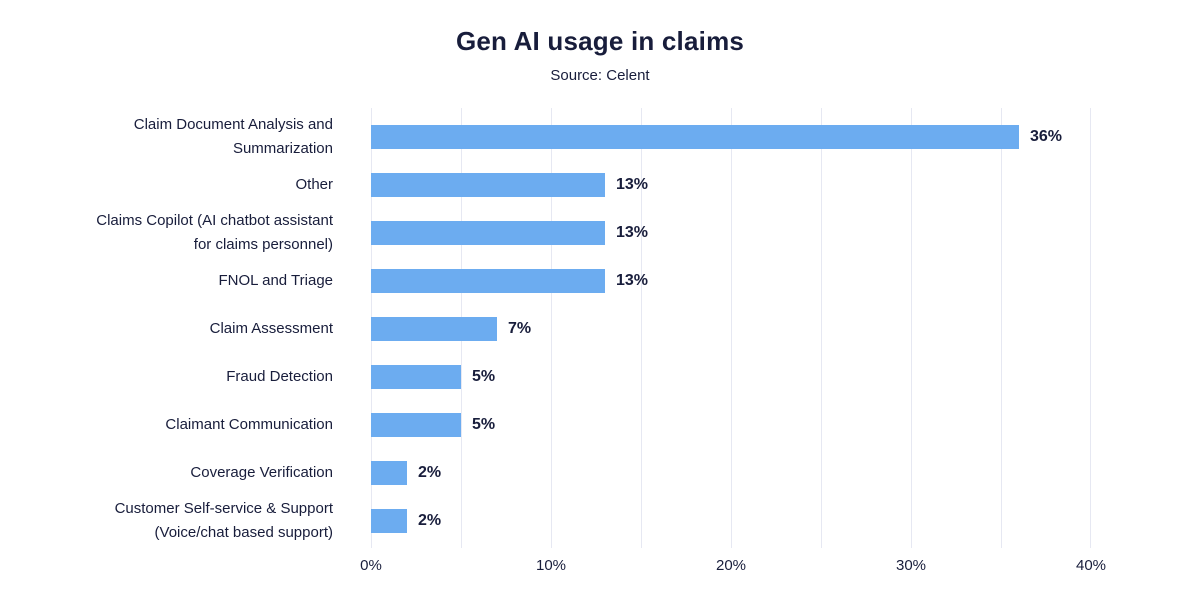 This screenshot has width=1200, height=600. I want to click on category-label: FNOL and Triage, so click(276, 280).